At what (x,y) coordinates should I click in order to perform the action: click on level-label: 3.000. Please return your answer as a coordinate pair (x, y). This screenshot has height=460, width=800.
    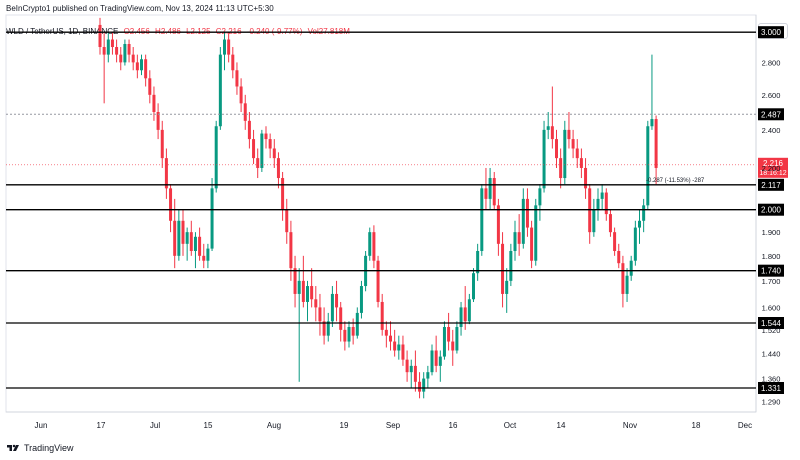
    Looking at the image, I should click on (771, 32).